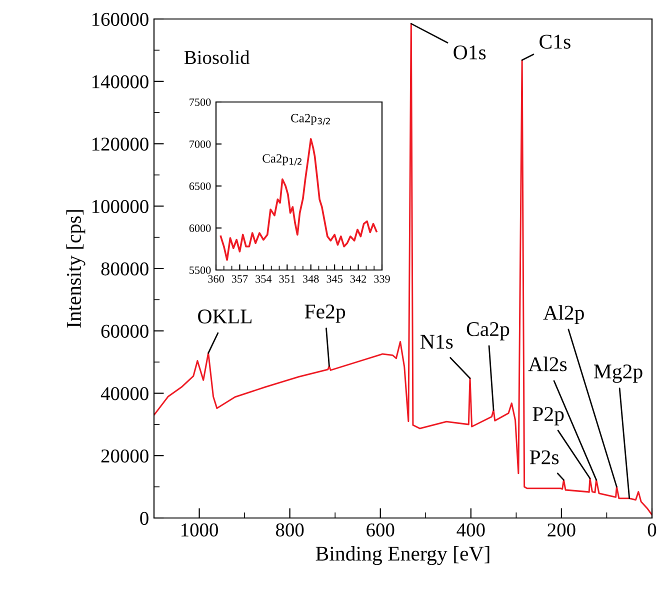 The height and width of the screenshot is (601, 657). What do you see at coordinates (200, 144) in the screenshot?
I see `y-tick-label: 7000` at bounding box center [200, 144].